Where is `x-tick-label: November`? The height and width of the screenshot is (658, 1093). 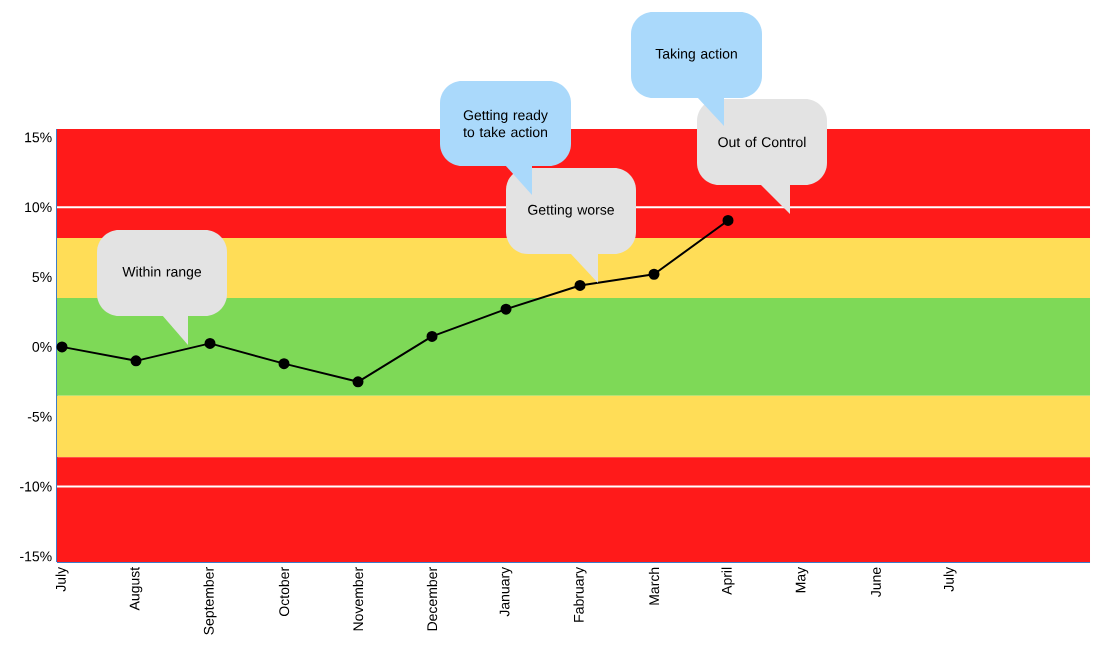
x-tick-label: November is located at coordinates (358, 599).